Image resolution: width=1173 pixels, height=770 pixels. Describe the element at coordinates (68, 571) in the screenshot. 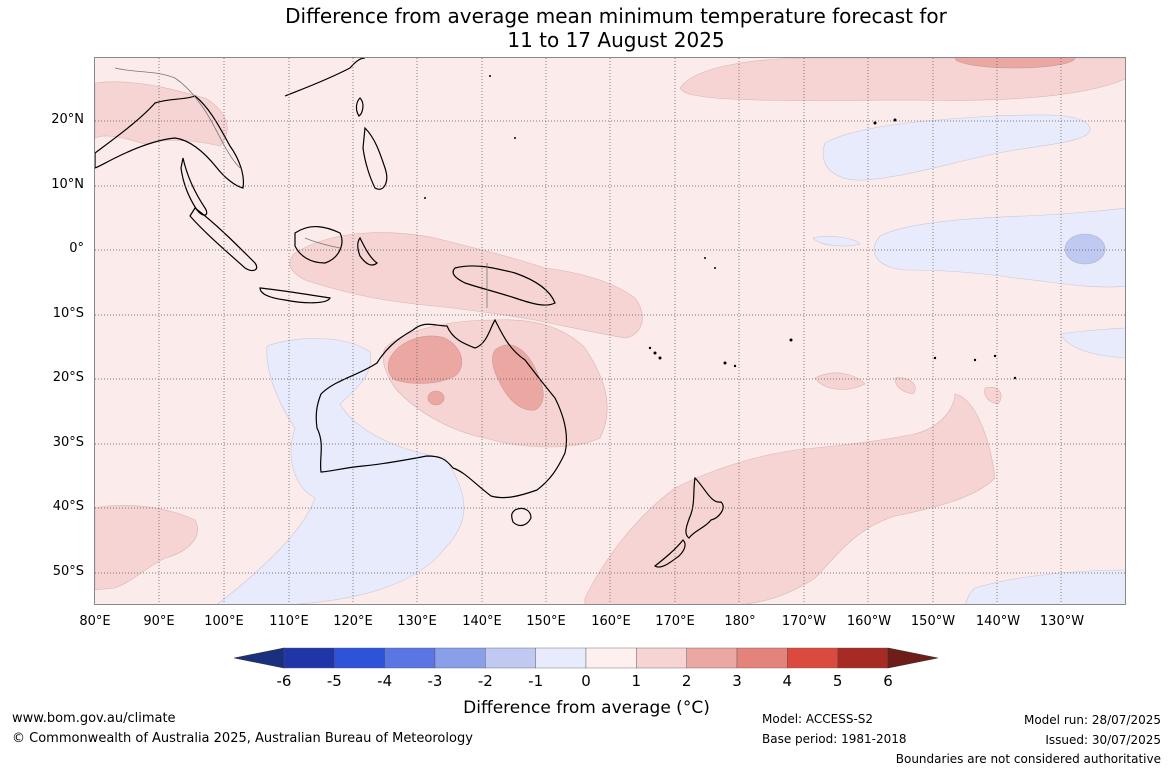

I see `lat-label-50s: 50°S` at that location.